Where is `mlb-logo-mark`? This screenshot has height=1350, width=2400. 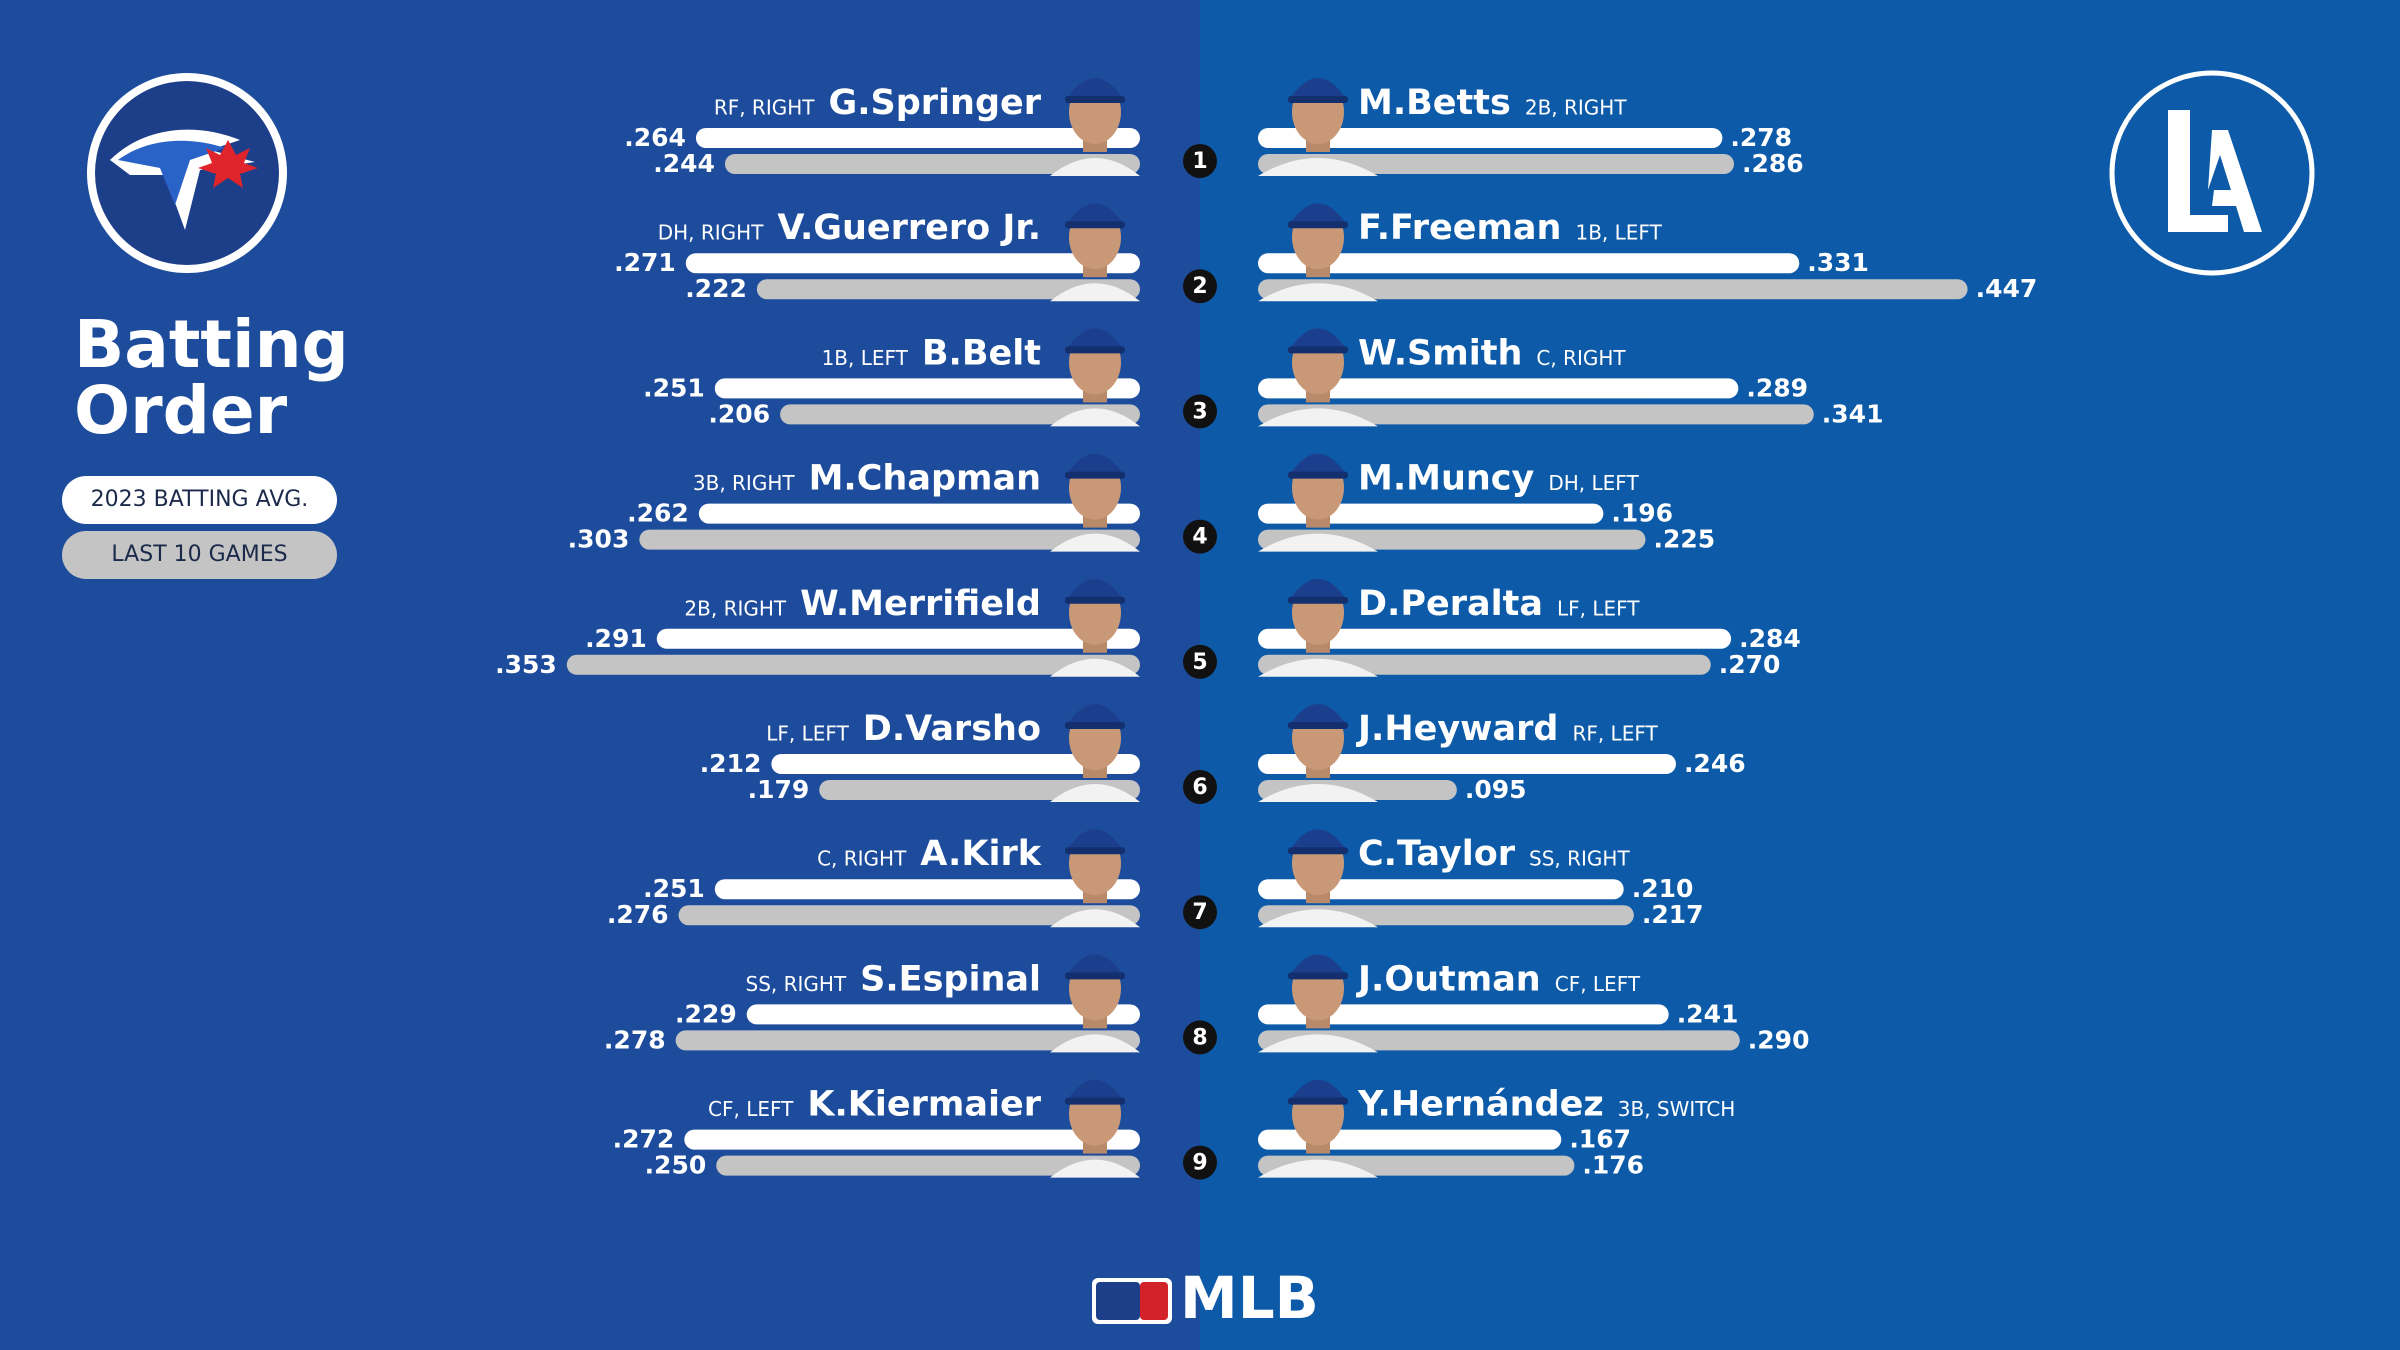 mlb-logo-mark is located at coordinates (1132, 1301).